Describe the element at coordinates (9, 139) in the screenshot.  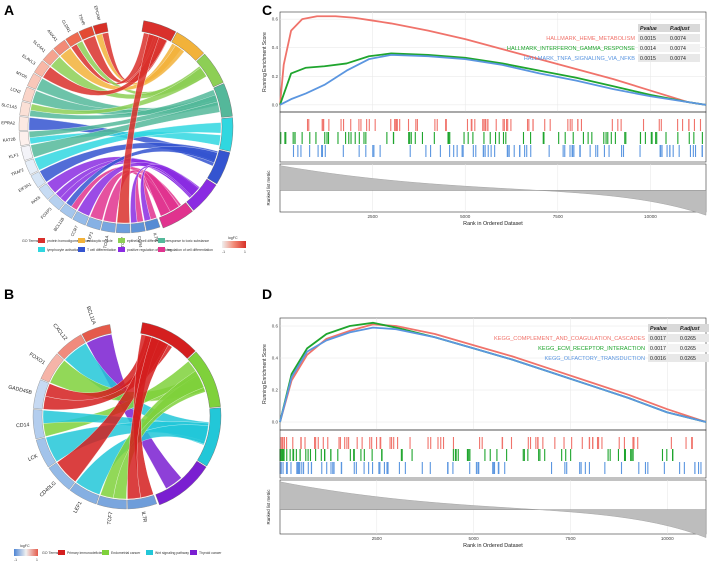
I see `chord-gene-label: KAT2B` at that location.